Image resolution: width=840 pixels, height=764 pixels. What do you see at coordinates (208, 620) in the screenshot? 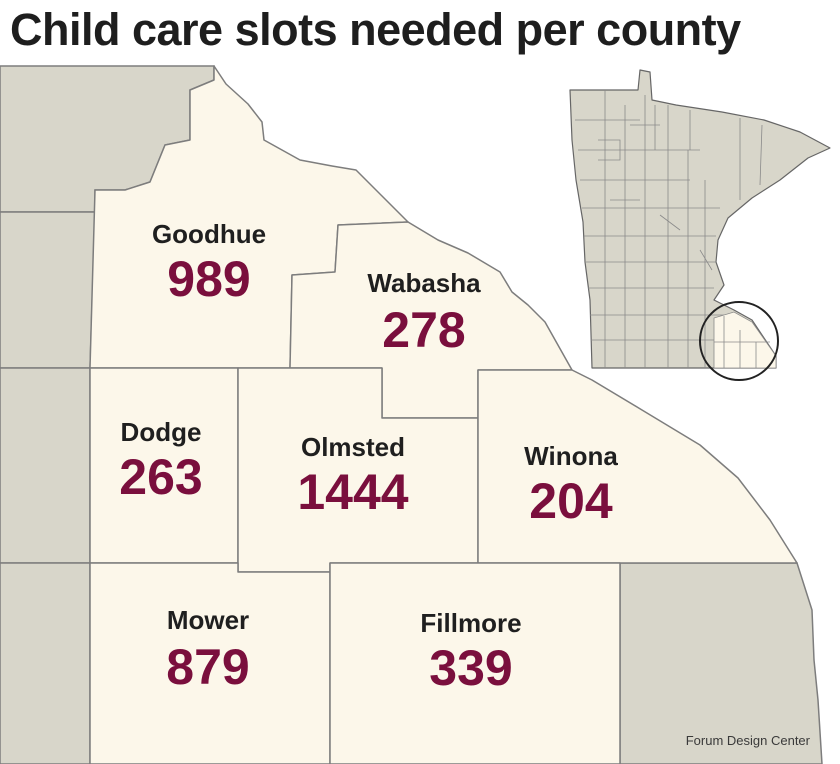
I see `county-name-mower: Mower` at bounding box center [208, 620].